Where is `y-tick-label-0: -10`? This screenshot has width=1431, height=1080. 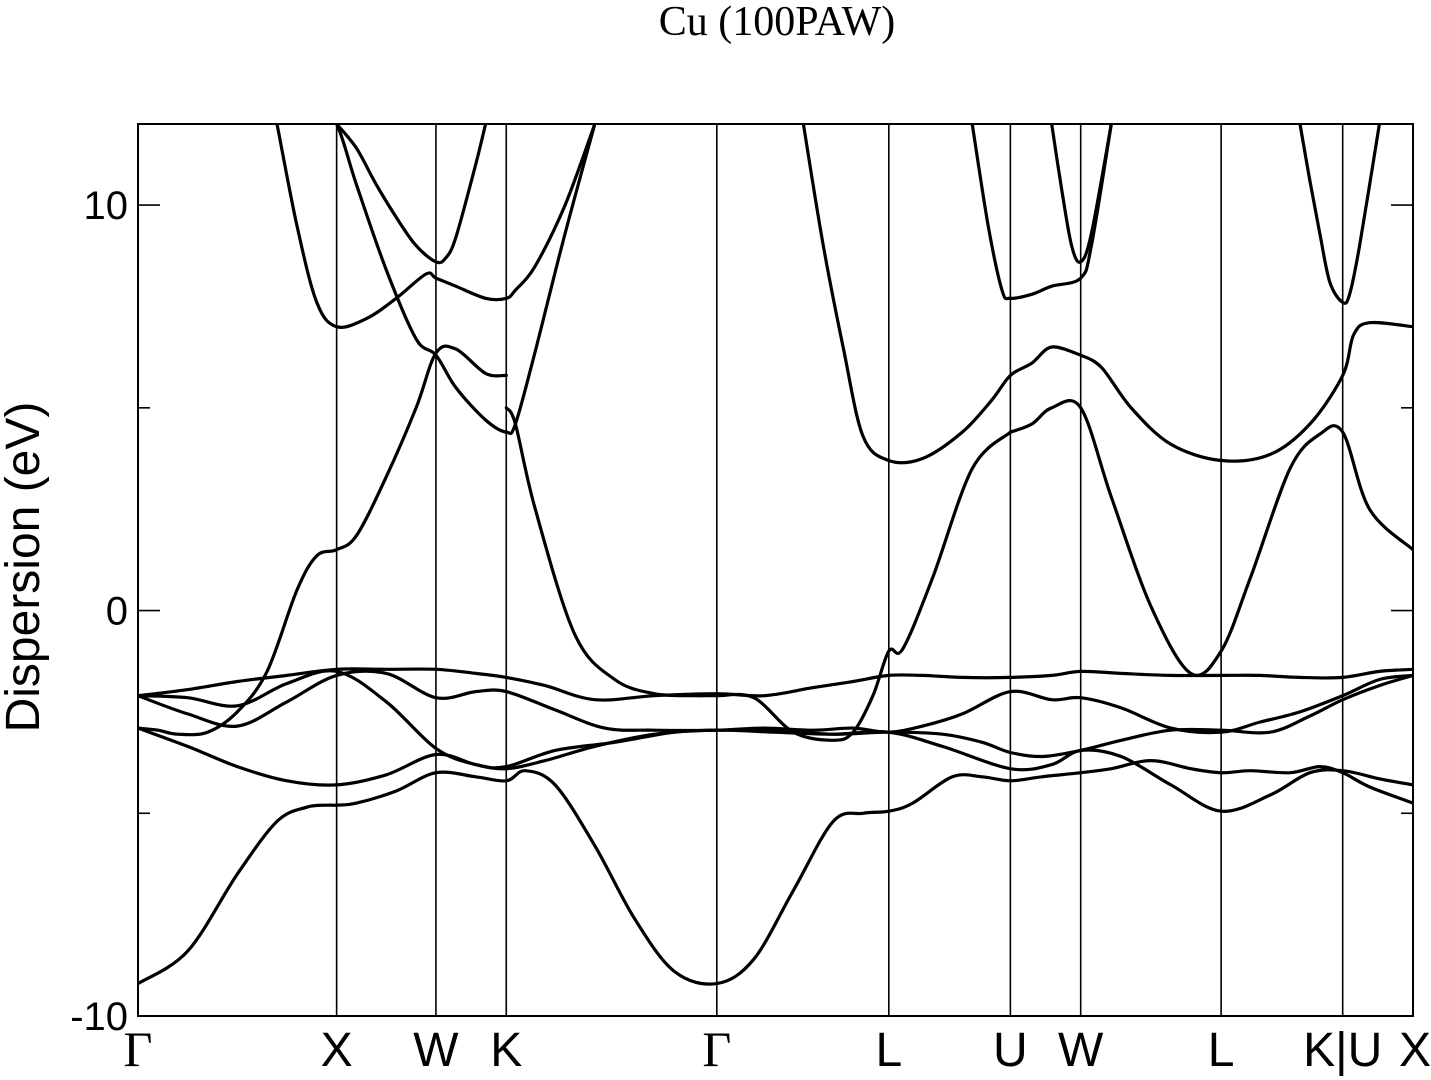
y-tick-label-0: -10 is located at coordinates (99, 1017).